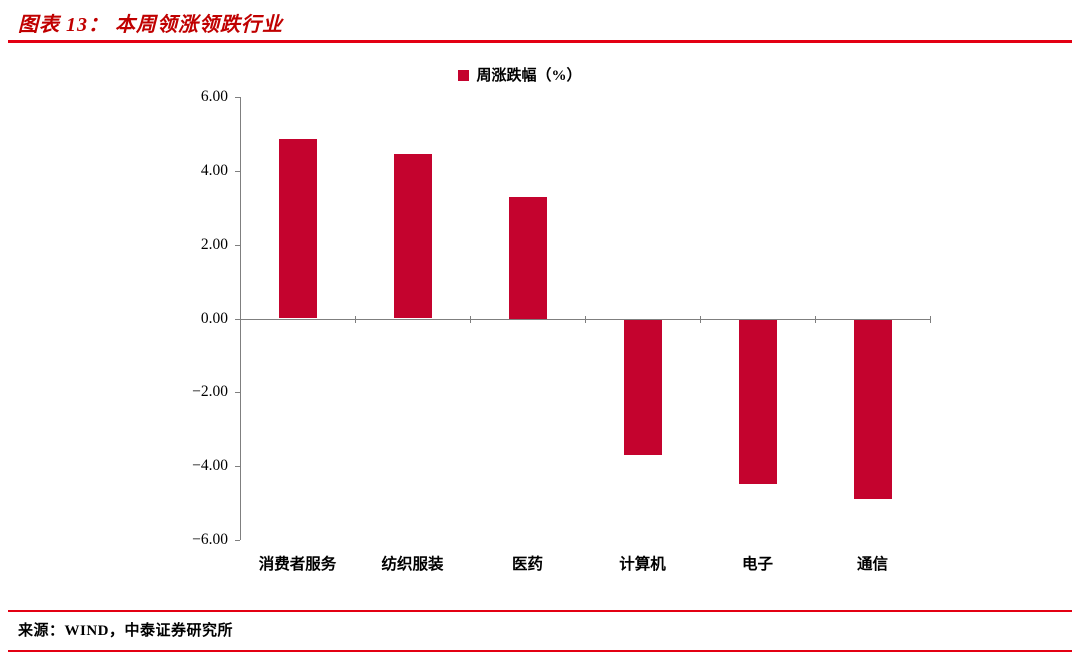  I want to click on footer-rule-bottom, so click(540, 651).